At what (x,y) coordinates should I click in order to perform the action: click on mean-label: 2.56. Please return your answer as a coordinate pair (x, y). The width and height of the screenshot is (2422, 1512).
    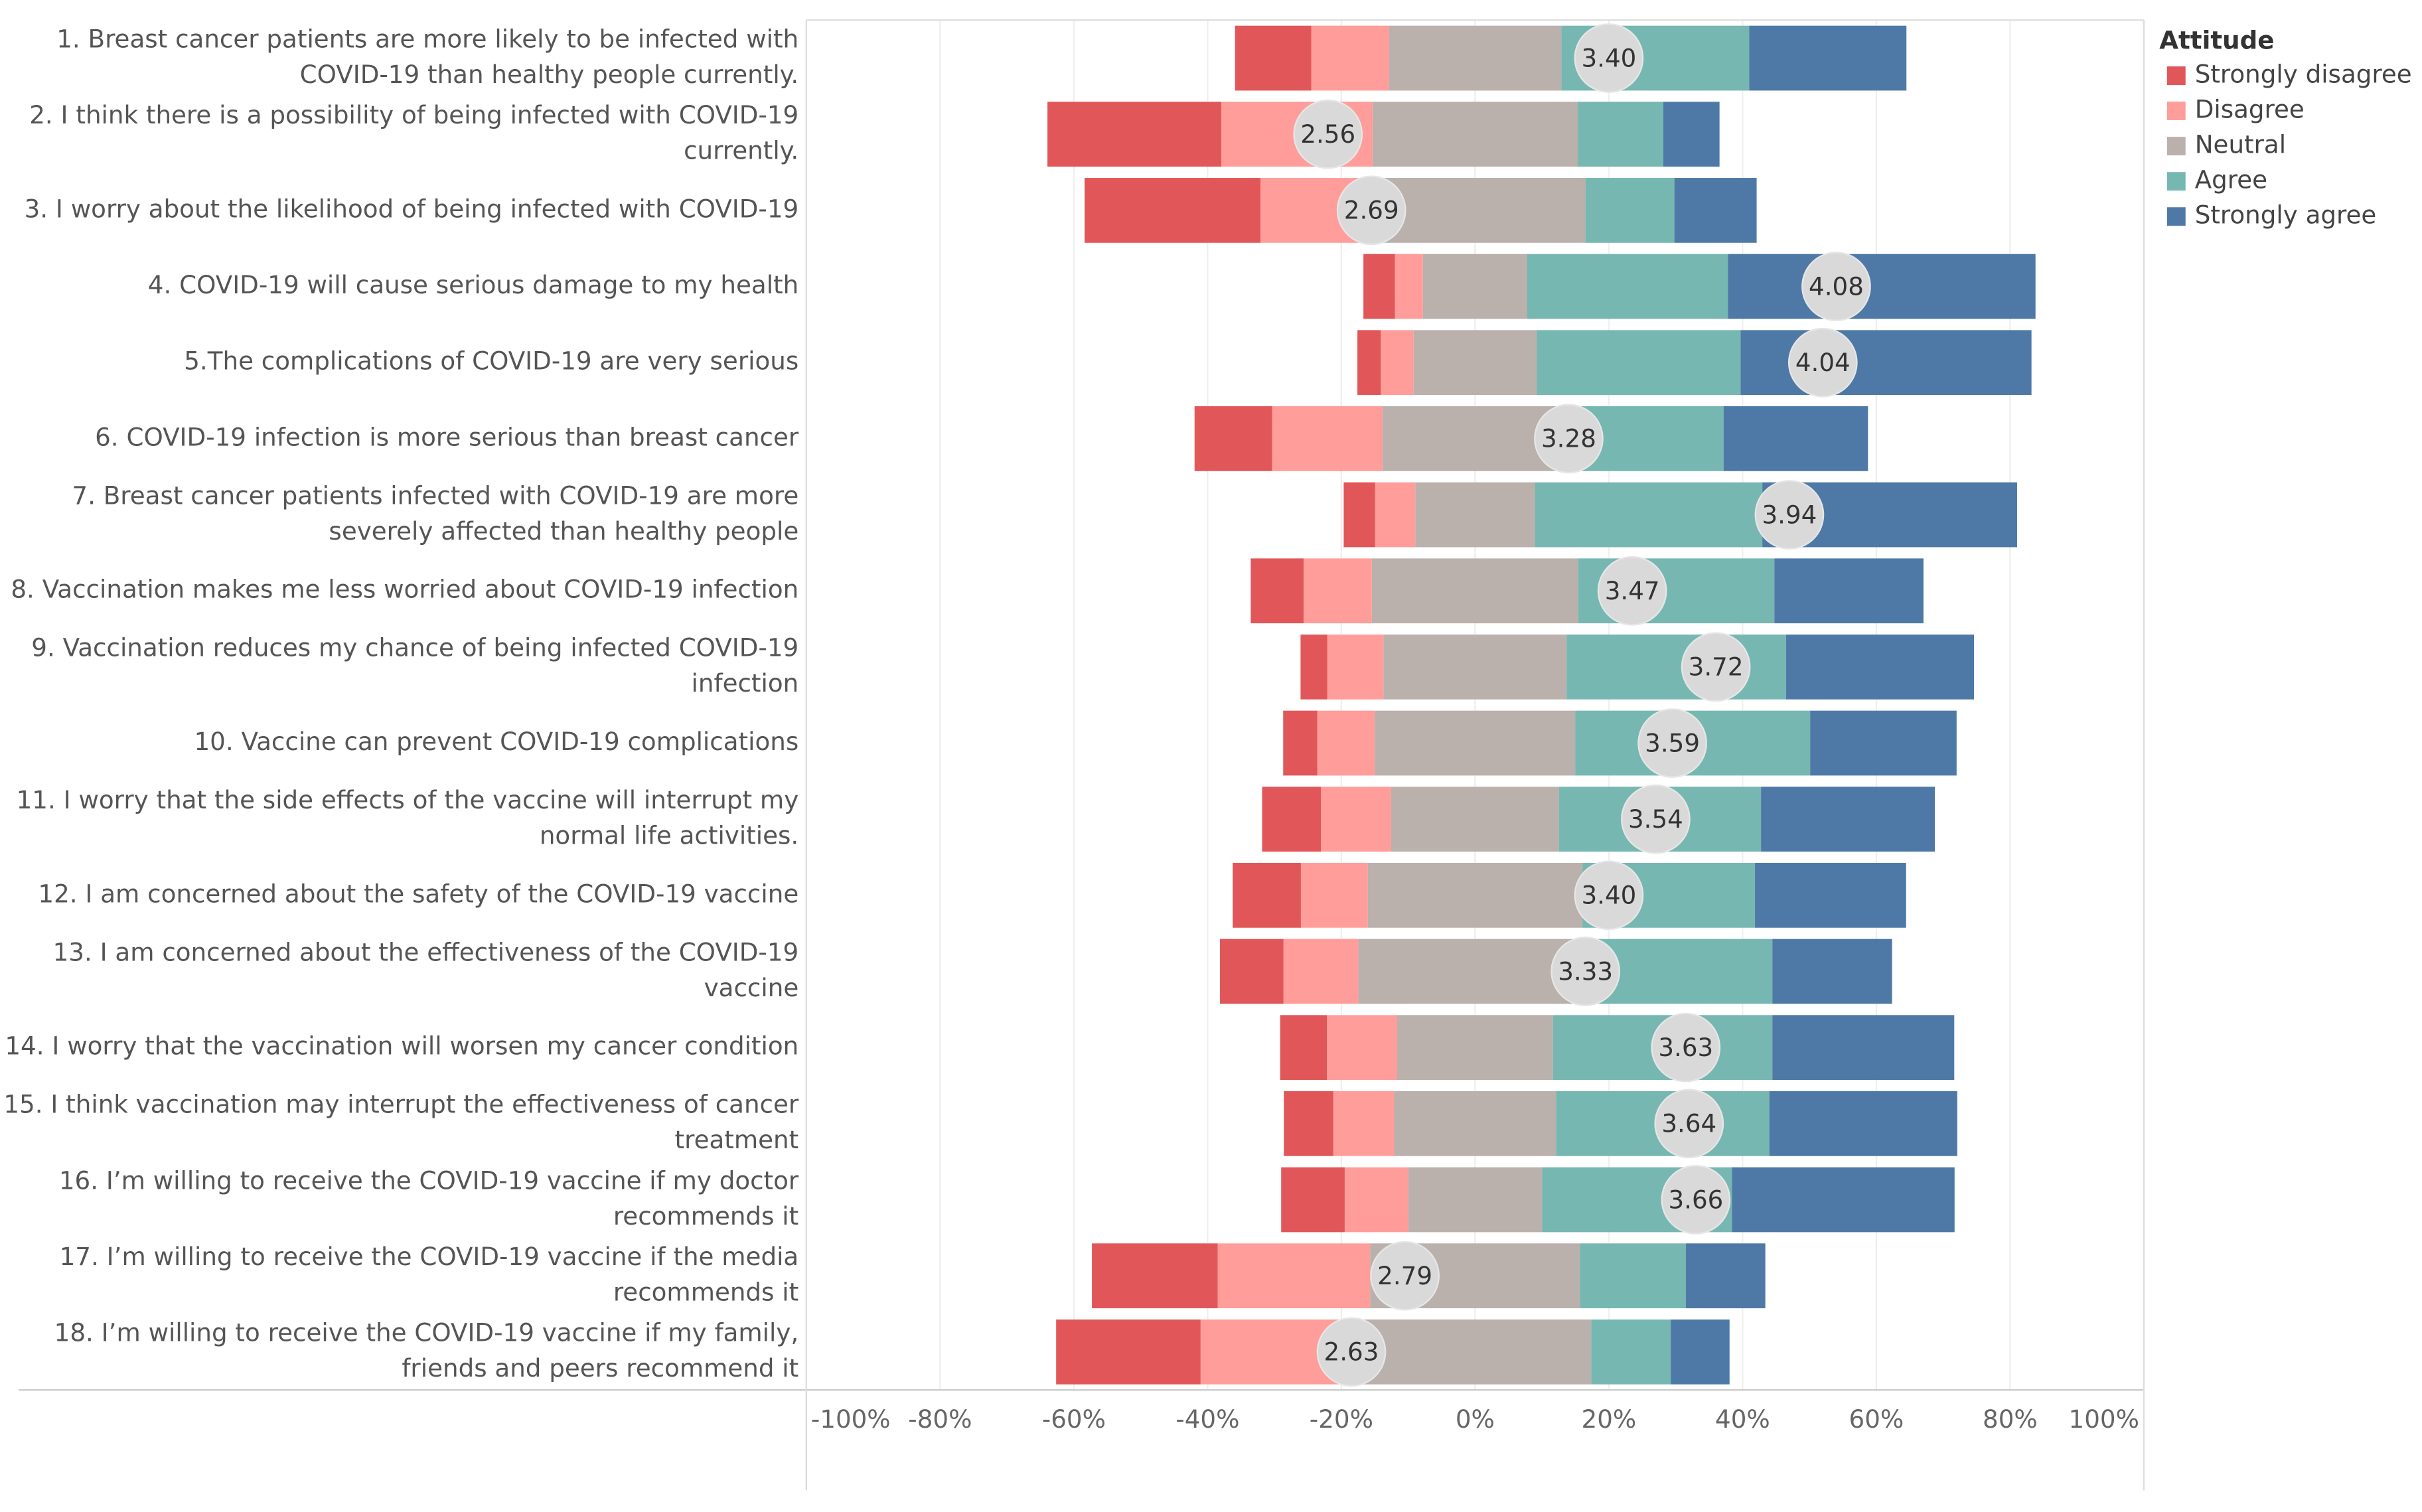
    Looking at the image, I should click on (1327, 134).